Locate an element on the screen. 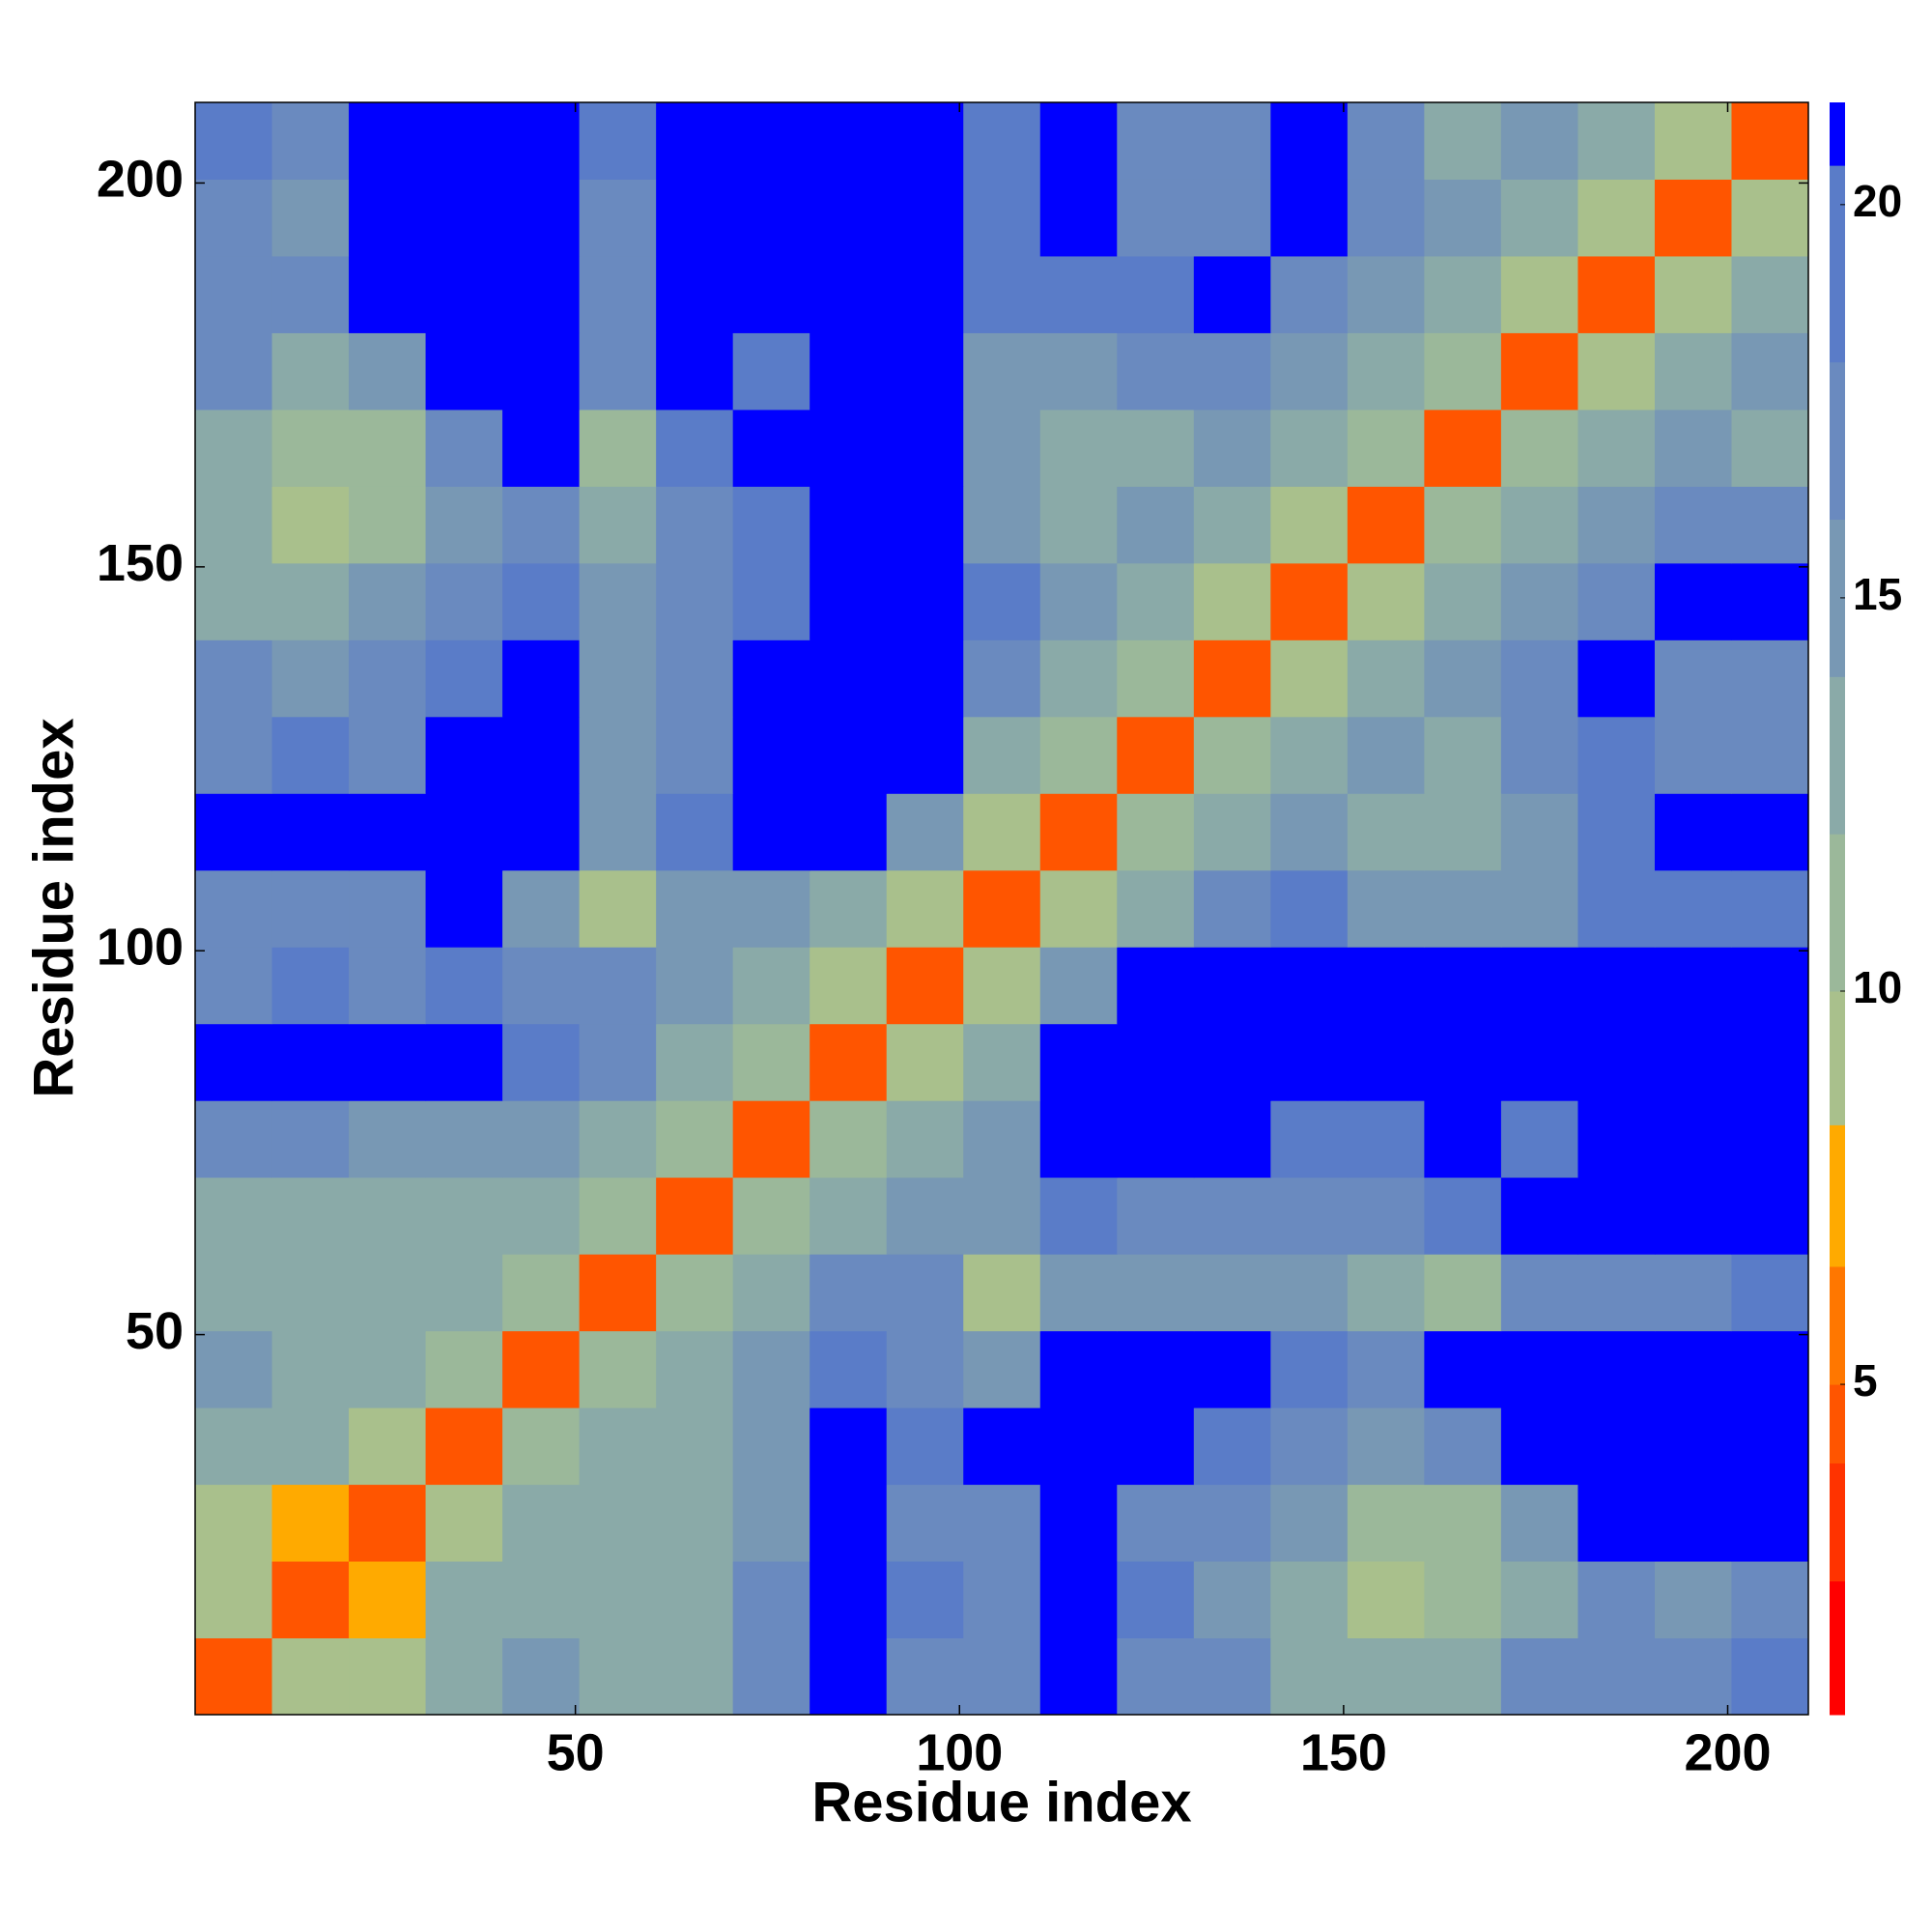 Image resolution: width=1932 pixels, height=1932 pixels. y-tick-label: 100 is located at coordinates (140, 947).